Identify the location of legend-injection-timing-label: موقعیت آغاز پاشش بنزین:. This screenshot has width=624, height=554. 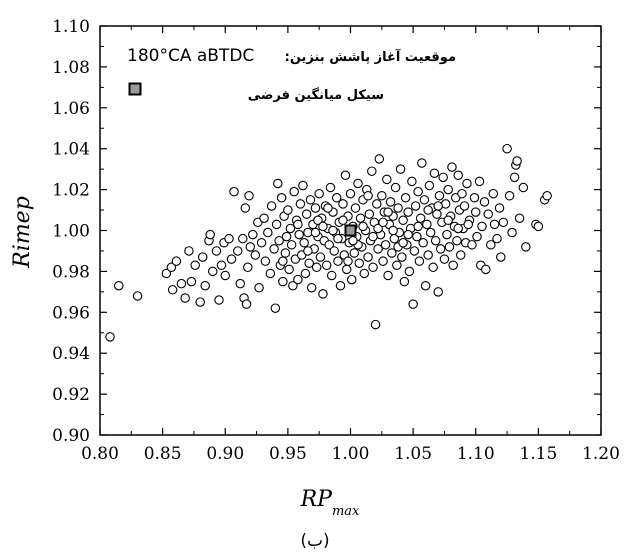
(370, 56).